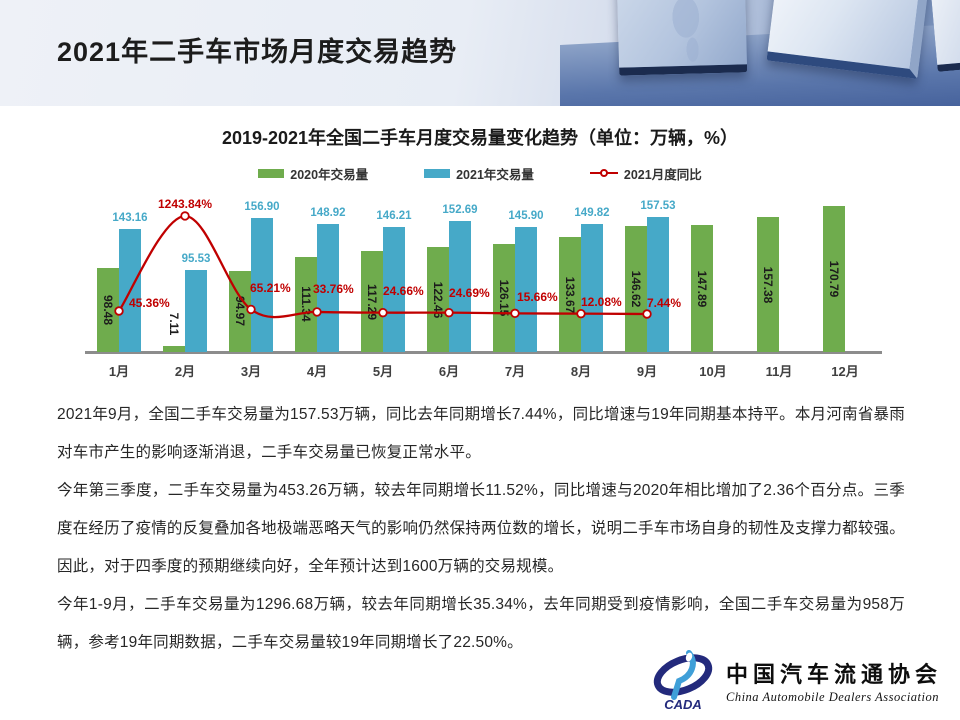  What do you see at coordinates (257, 52) in the screenshot?
I see `page-title: 2021年二手车市场月度交易趋势` at bounding box center [257, 52].